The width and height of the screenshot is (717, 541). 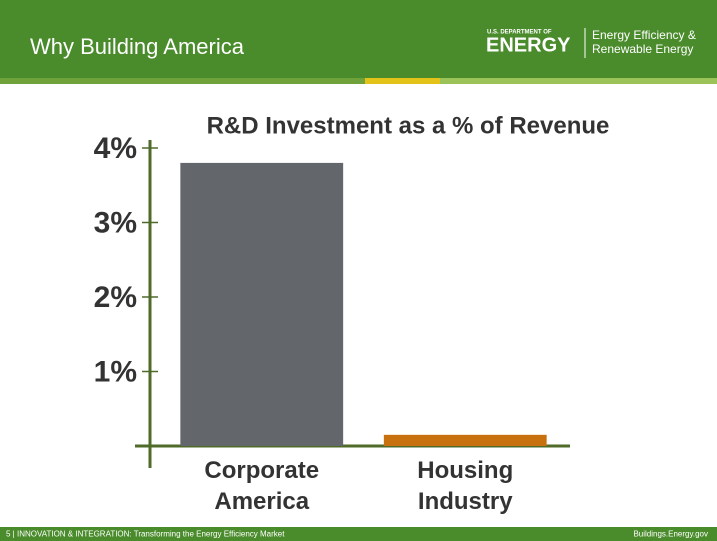 What do you see at coordinates (408, 125) in the screenshot?
I see `chart-title: R&D Investment as a % of Revenue` at bounding box center [408, 125].